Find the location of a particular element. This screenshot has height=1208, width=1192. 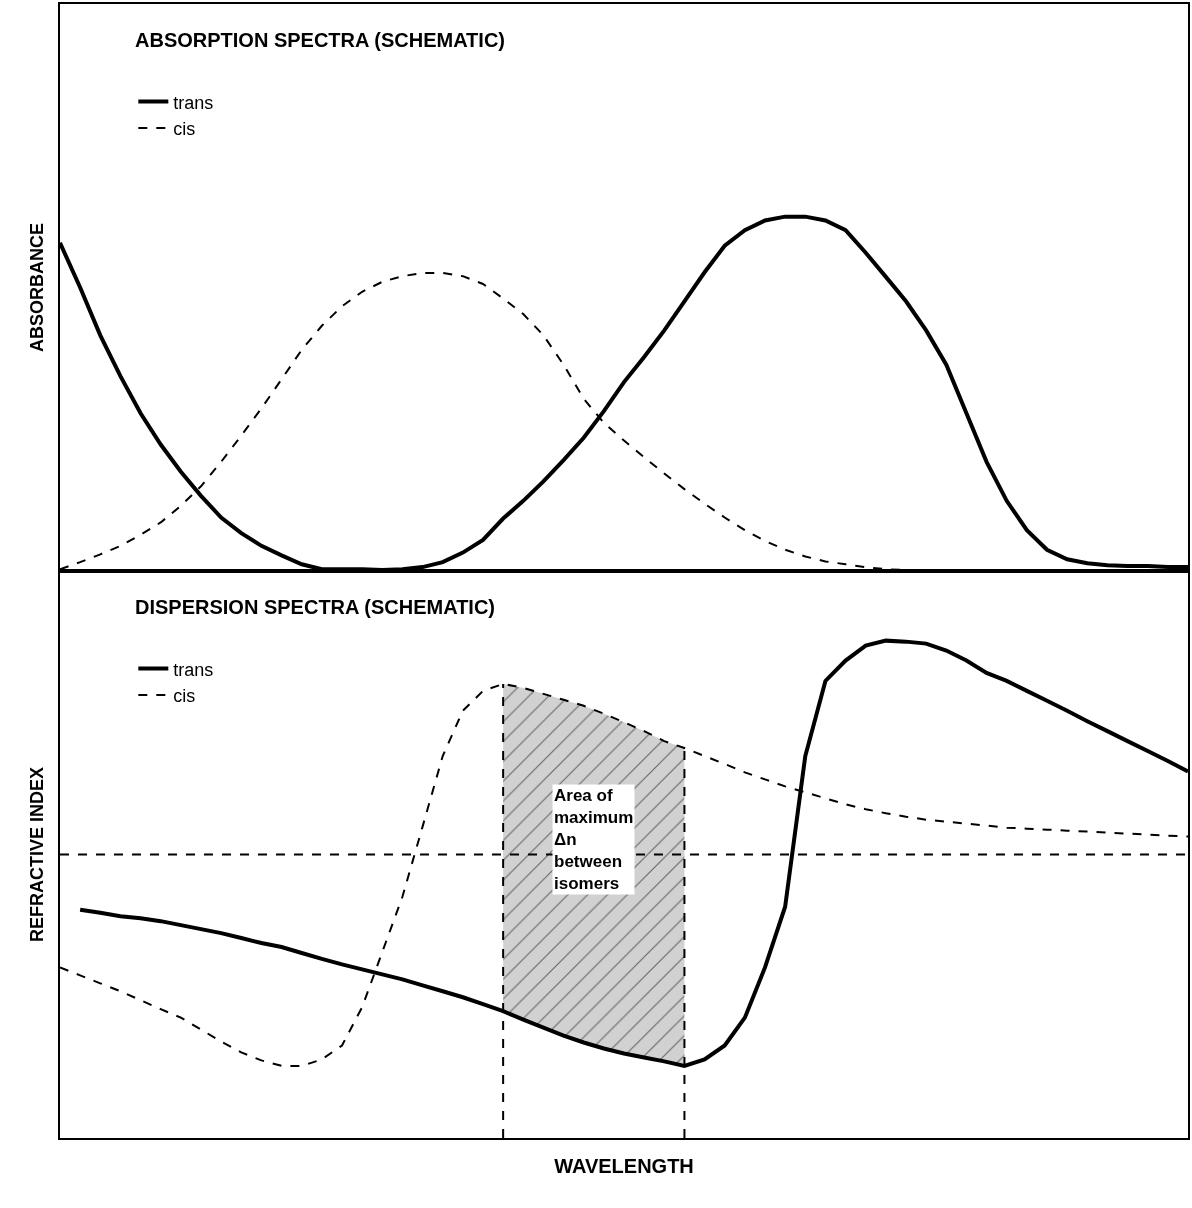

chart-title: ABSORPTION SPECTRA (SCHEMATIC) is located at coordinates (320, 40).